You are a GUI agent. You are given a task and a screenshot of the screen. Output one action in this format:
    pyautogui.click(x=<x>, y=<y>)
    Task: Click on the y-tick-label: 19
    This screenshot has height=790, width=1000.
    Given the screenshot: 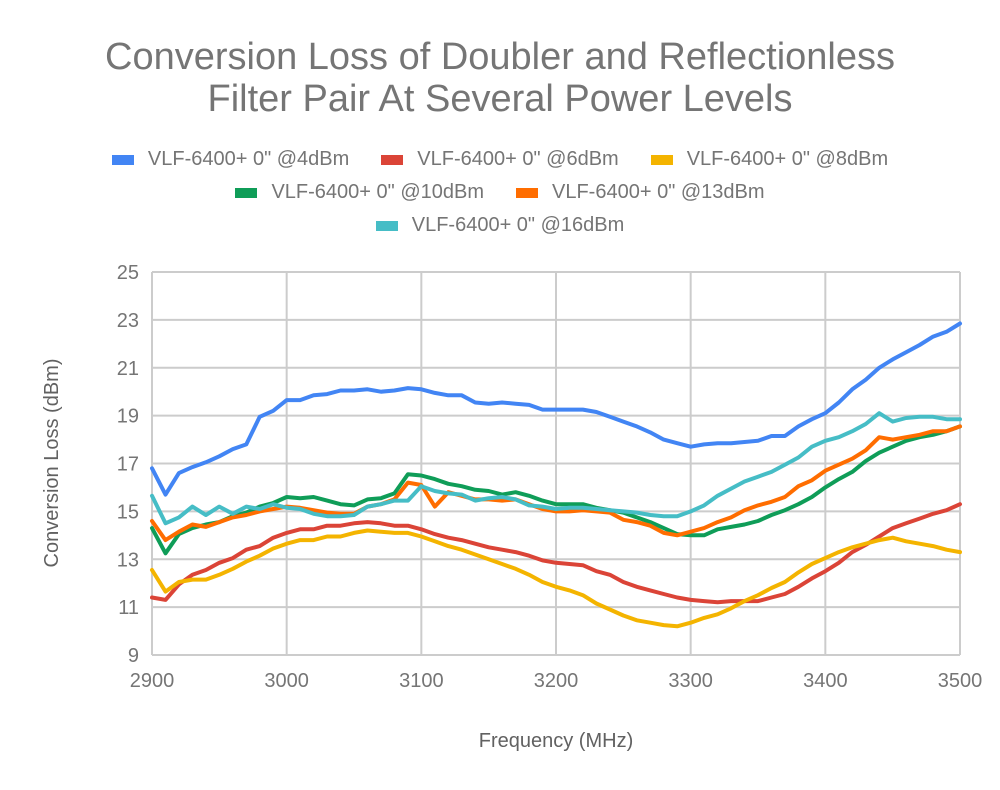 What is the action you would take?
    pyautogui.click(x=128, y=417)
    